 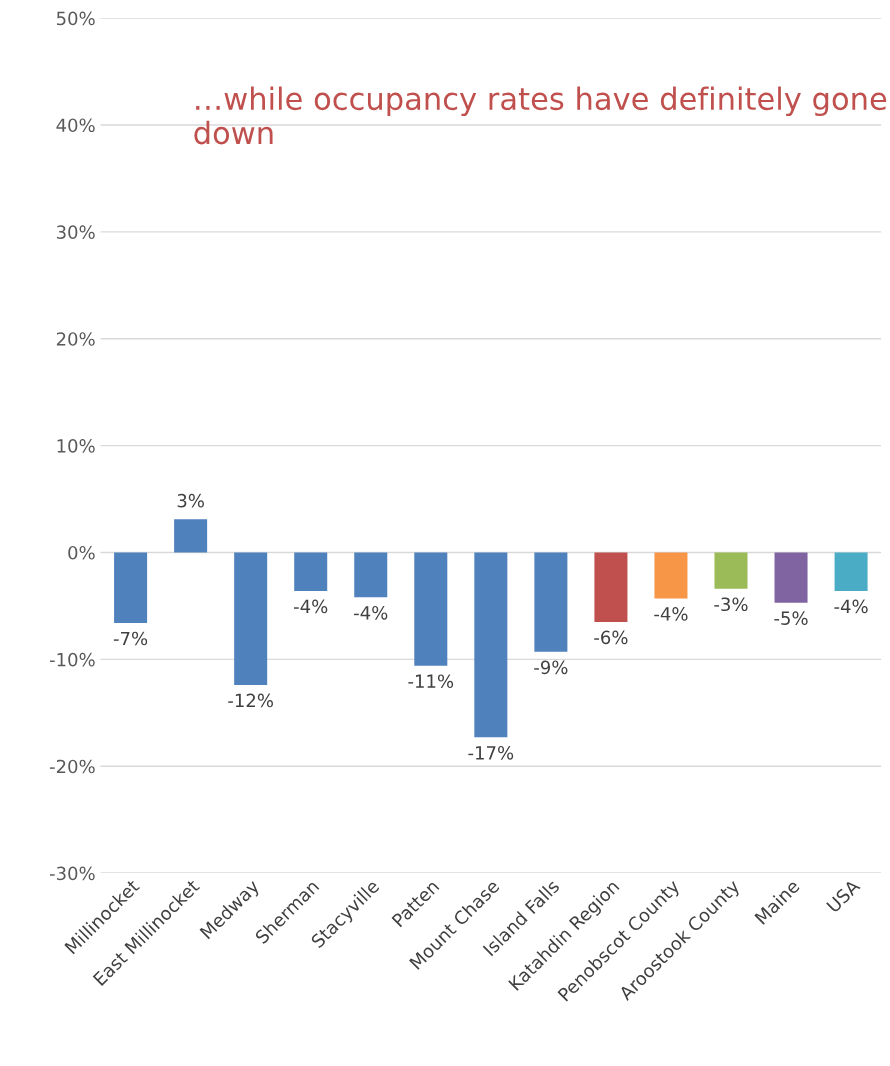 I want to click on y-tick-label: -30%, so click(x=72, y=873).